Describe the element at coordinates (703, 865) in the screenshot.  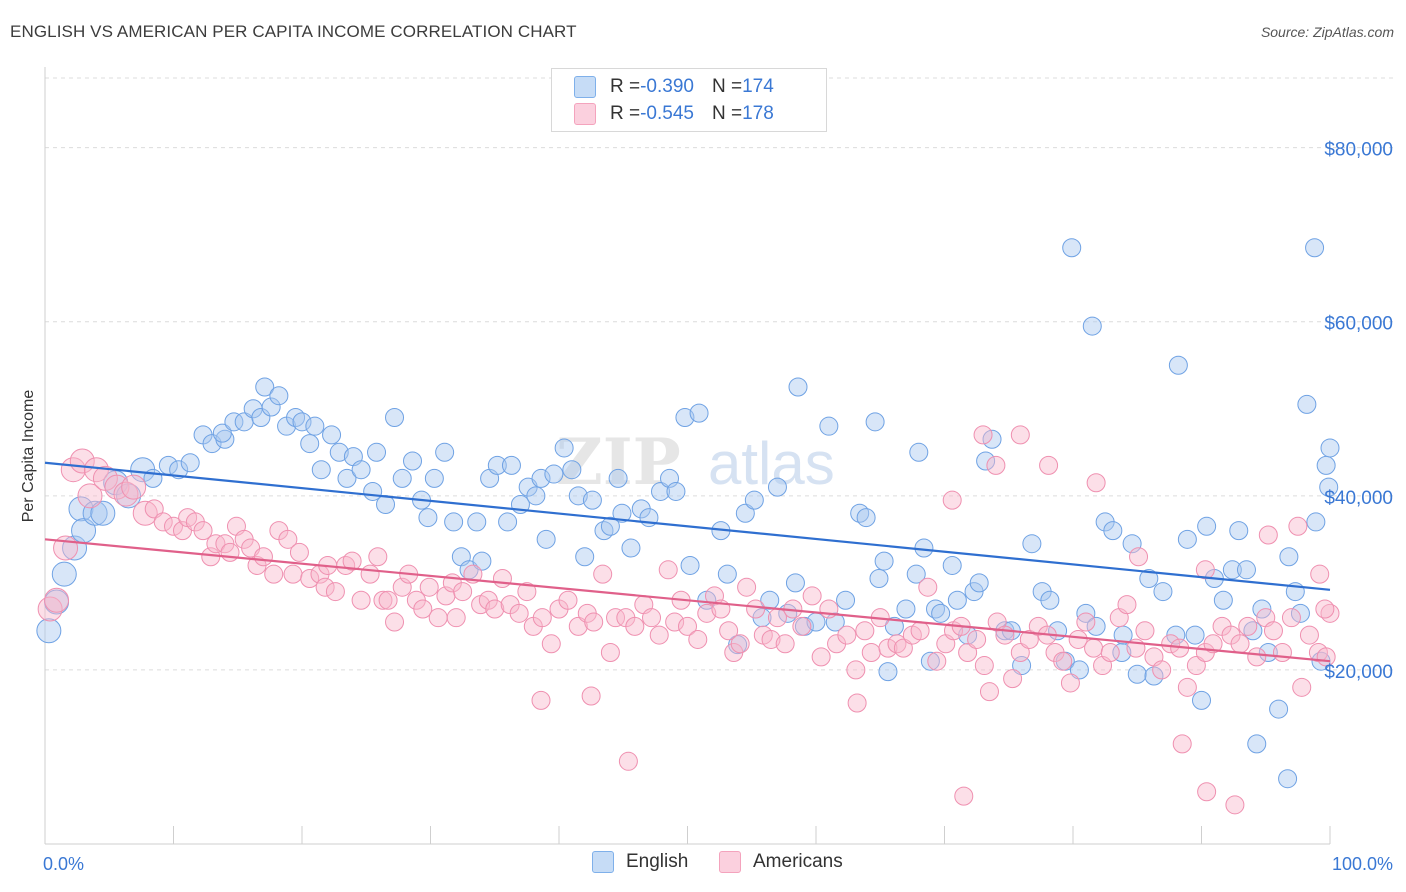
I see `series-legend: English Americans` at that location.